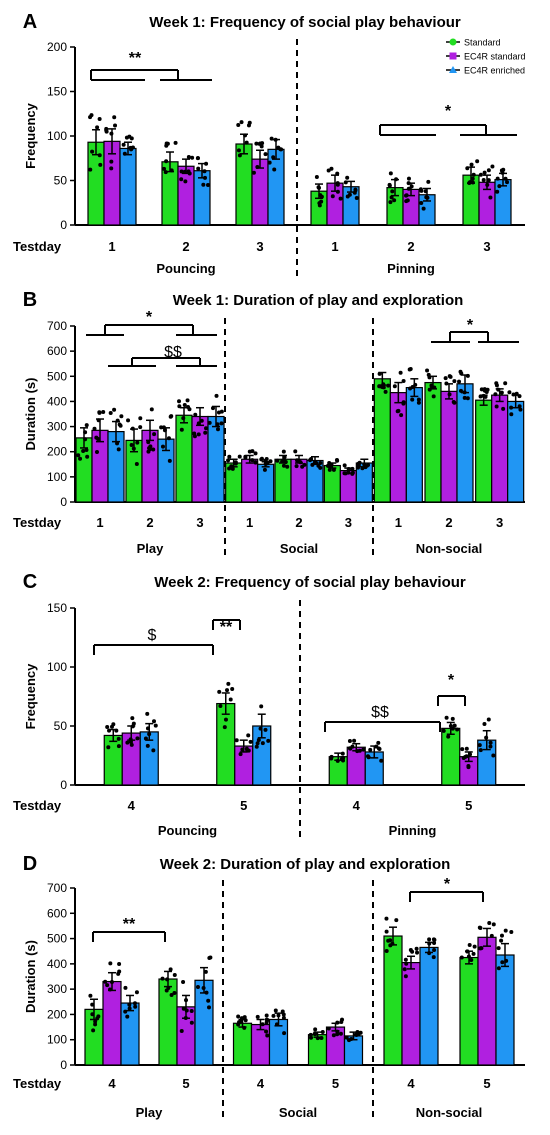 The width and height of the screenshot is (550, 1135). Describe the element at coordinates (61, 181) in the screenshot. I see `y-tick-label: 50` at that location.